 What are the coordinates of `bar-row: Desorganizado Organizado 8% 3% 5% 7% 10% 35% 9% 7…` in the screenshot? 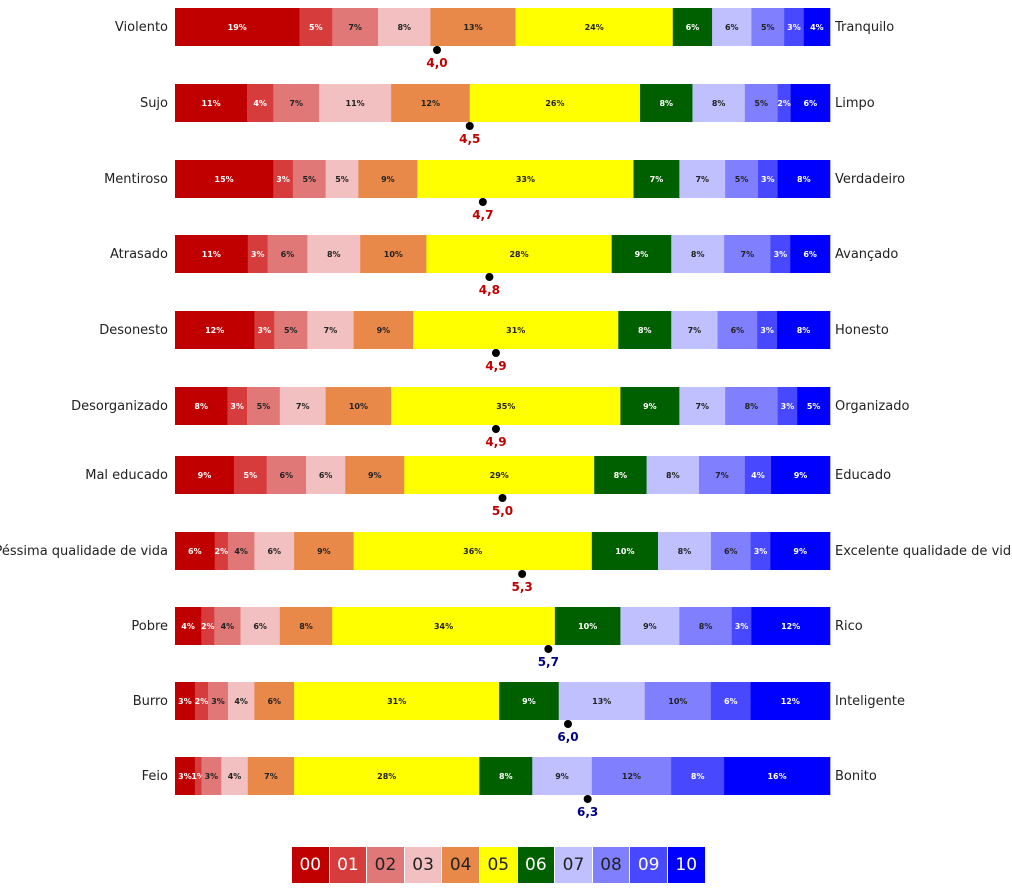 It's located at (490, 418).